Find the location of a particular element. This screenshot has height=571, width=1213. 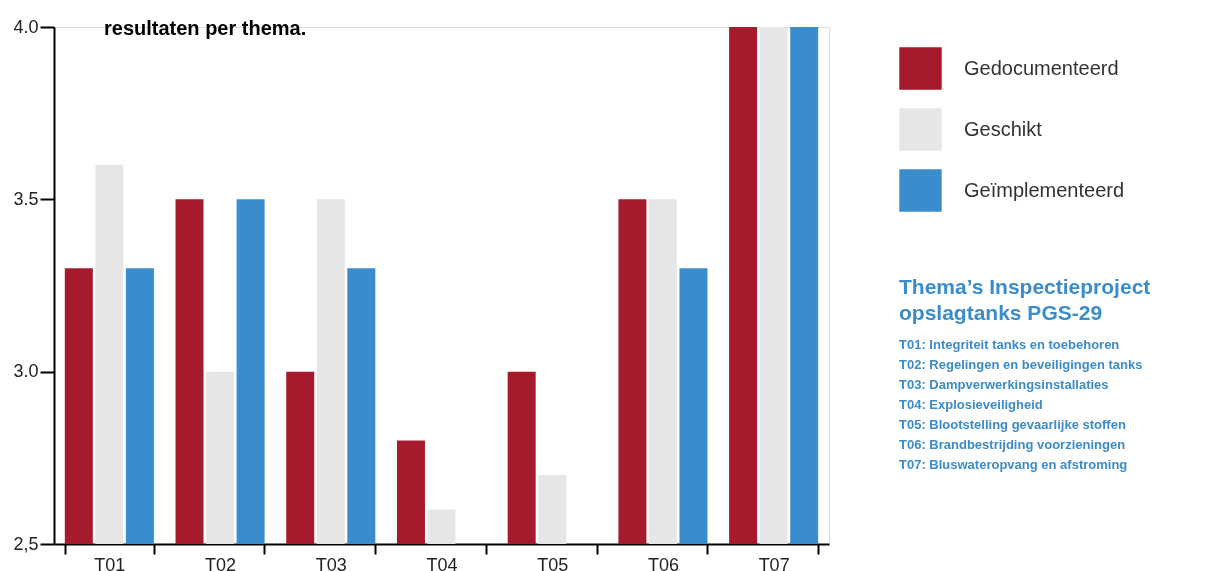

y-tick-label: 2,5 is located at coordinates (26, 543).